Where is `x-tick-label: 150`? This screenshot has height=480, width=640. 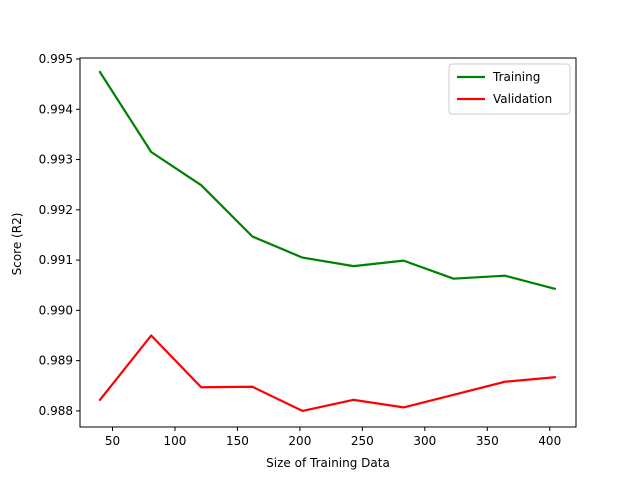
x-tick-label: 150 is located at coordinates (237, 441).